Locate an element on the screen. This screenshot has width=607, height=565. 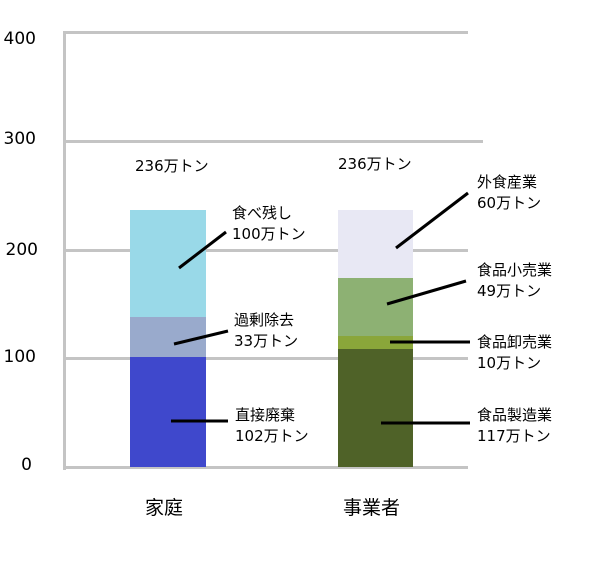
total-label-household: 236万トン is located at coordinates (172, 166).